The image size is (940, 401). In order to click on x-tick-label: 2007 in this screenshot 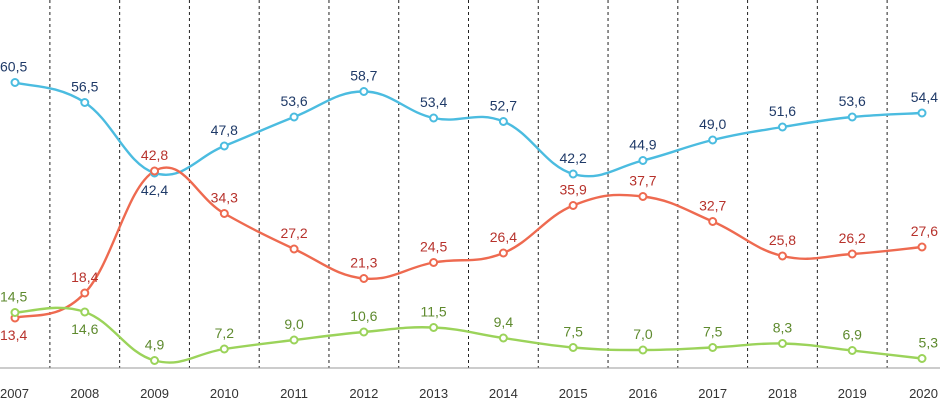, I will do `click(14, 393)`.